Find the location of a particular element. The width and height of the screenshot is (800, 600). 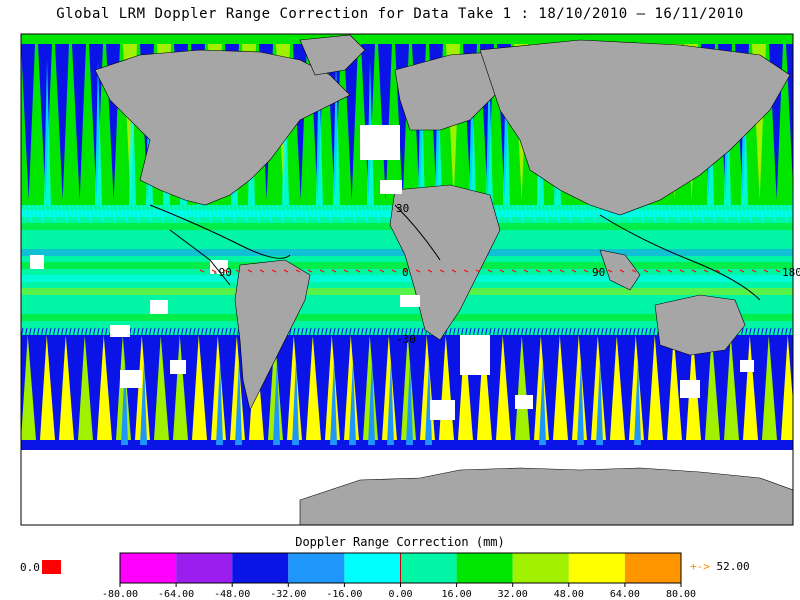

north-wedge is located at coordinates (96, 122).